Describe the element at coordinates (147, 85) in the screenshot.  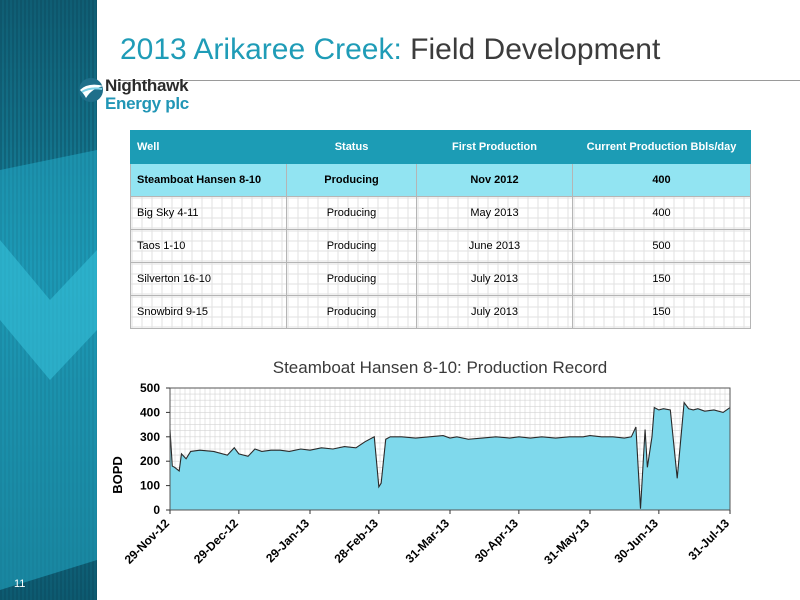
I see `logo-text-line1: Nighthawk` at that location.